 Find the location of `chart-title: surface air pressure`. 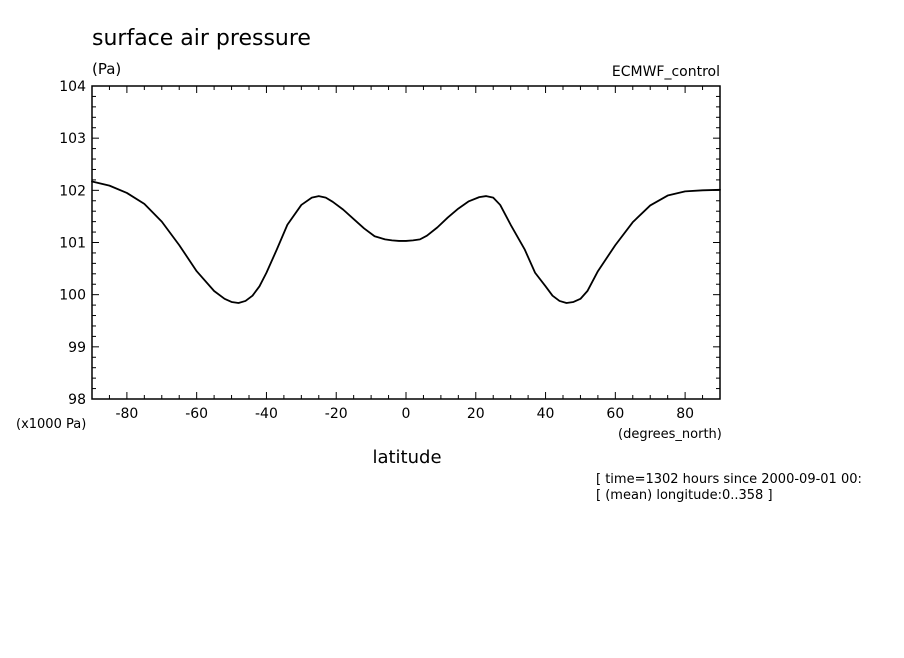

chart-title: surface air pressure is located at coordinates (201, 38).